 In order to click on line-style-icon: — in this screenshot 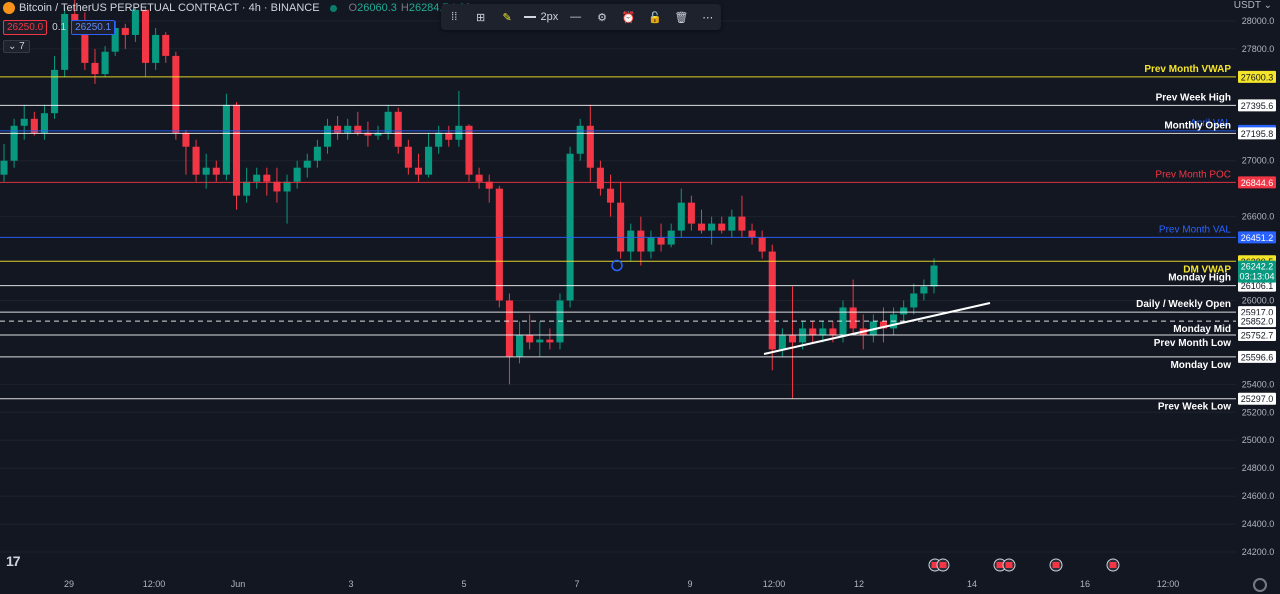, I will do `click(576, 17)`.